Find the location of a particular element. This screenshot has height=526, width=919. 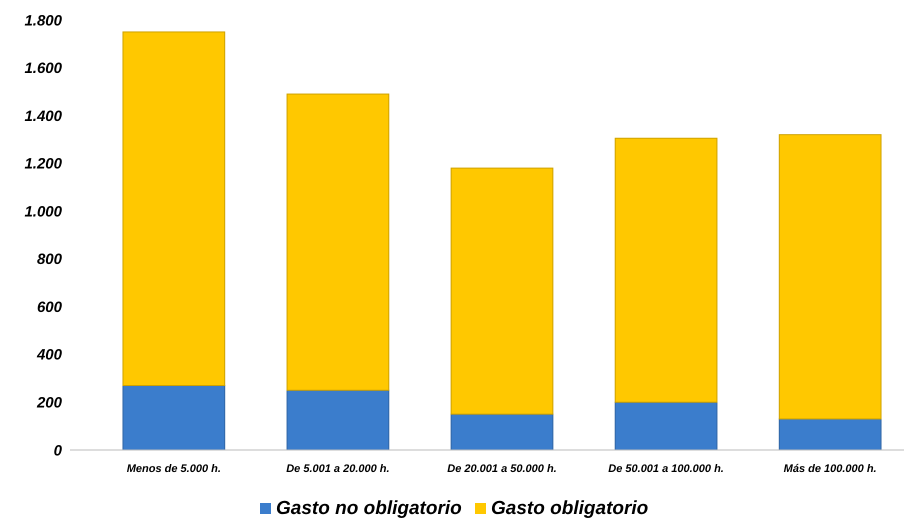

y-tick-label: 1.800 is located at coordinates (43, 21).